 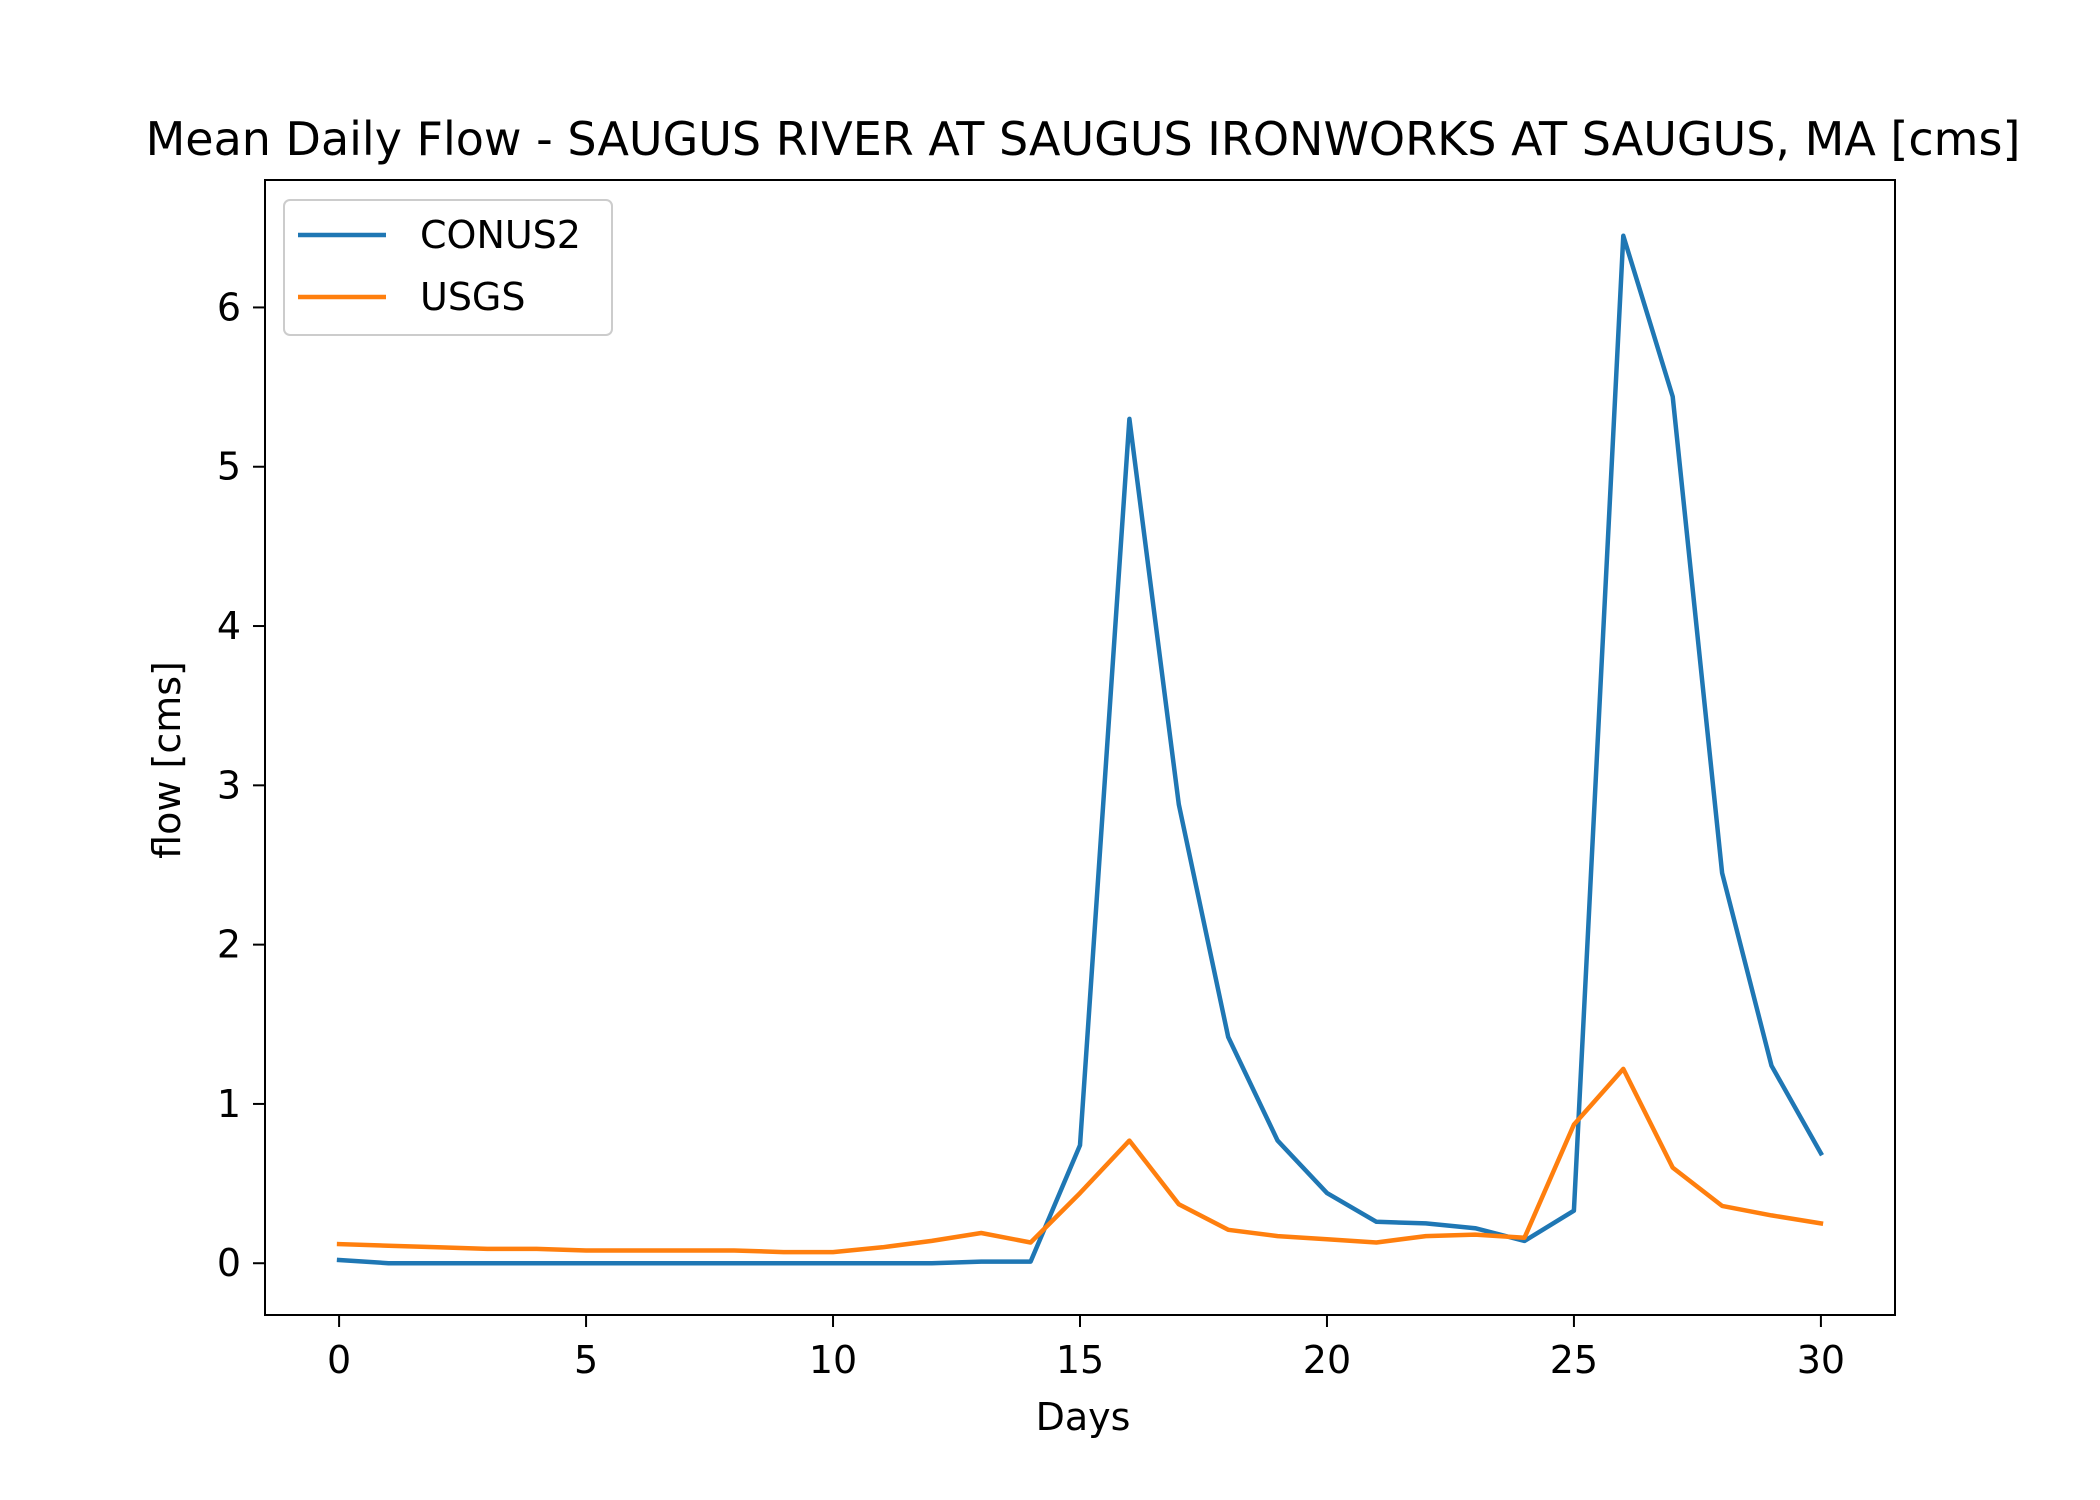 I want to click on x-axis-label: Days, so click(x=1083, y=1417).